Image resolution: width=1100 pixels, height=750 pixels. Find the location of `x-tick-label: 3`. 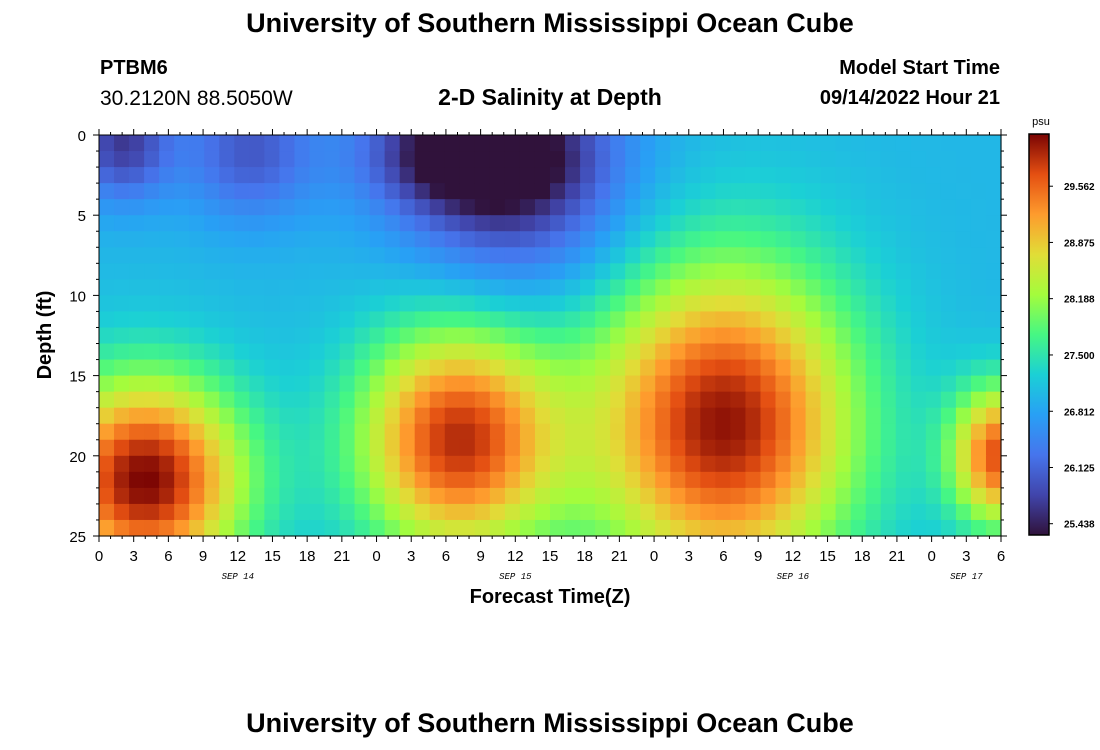

x-tick-label: 3 is located at coordinates (411, 556).